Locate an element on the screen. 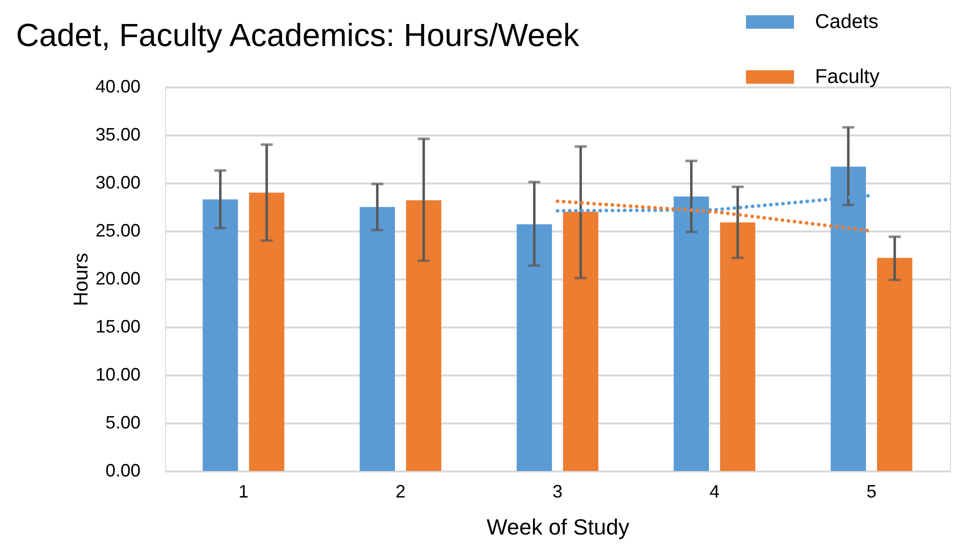 The height and width of the screenshot is (550, 980). y-axis-title: Hours is located at coordinates (81, 279).